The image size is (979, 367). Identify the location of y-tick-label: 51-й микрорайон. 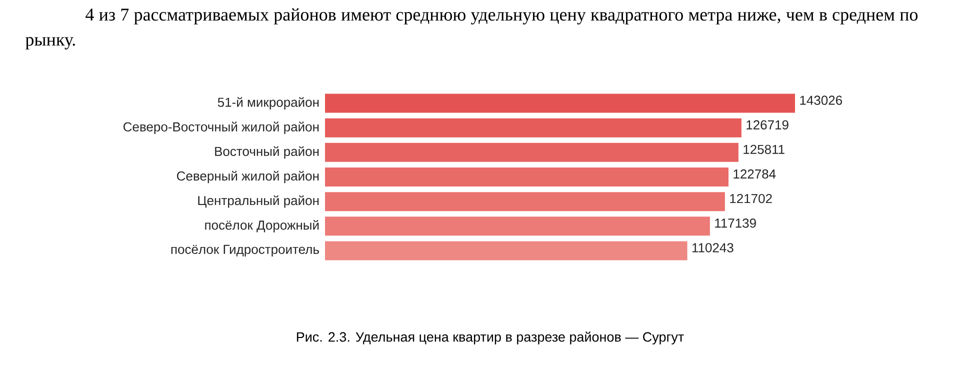
(268, 103).